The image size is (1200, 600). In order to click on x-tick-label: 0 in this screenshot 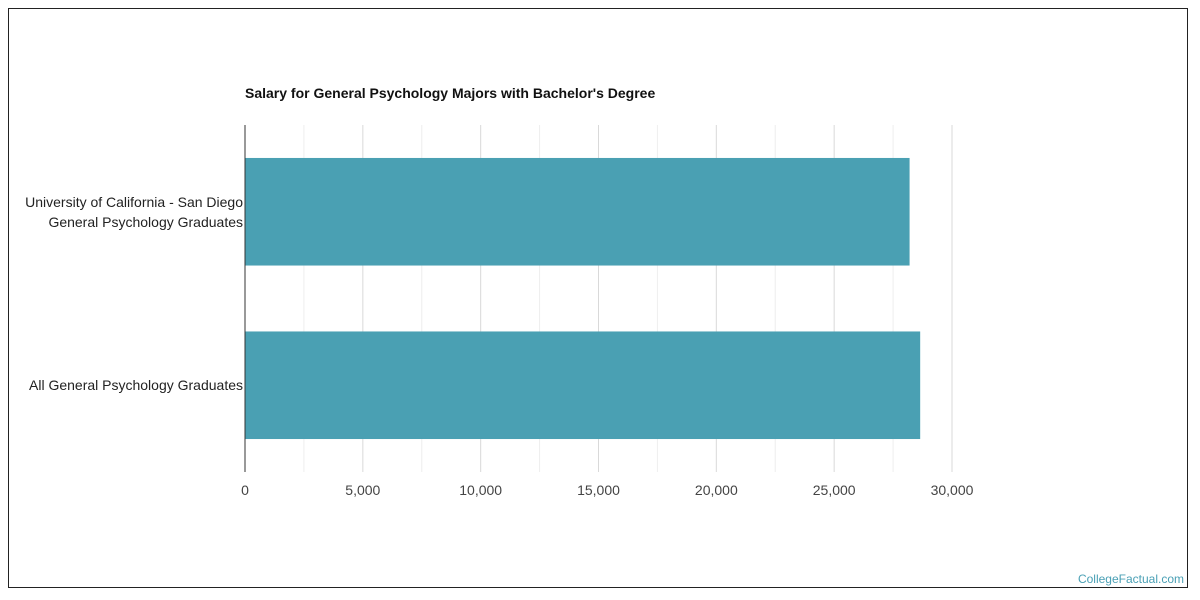, I will do `click(245, 490)`.